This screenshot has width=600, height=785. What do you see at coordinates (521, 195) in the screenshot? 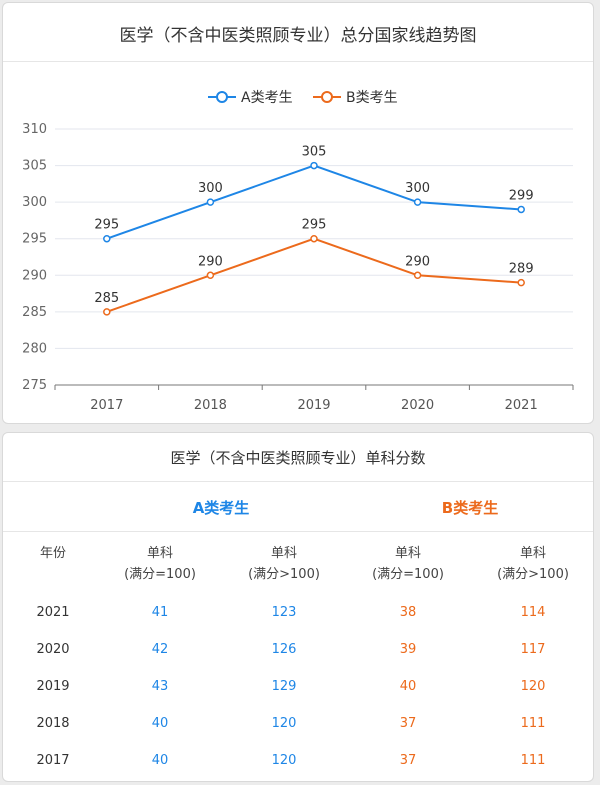
I see `data-label: 299` at bounding box center [521, 195].